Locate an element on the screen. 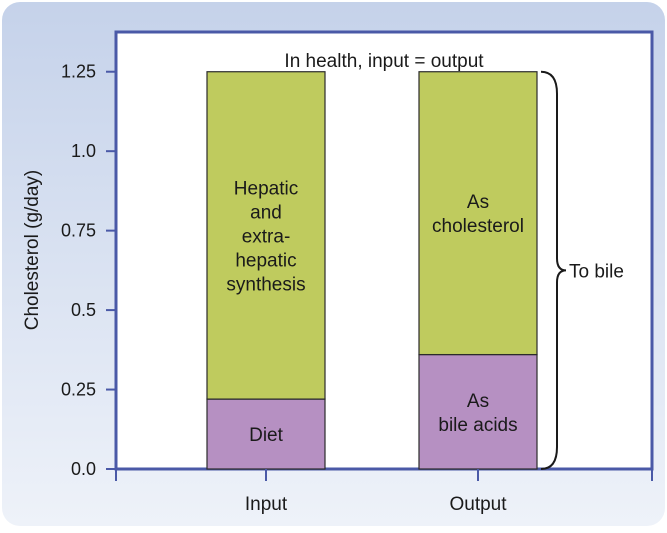 The image size is (667, 533). segment-label-input-1-line-0: Hepatic is located at coordinates (266, 188).